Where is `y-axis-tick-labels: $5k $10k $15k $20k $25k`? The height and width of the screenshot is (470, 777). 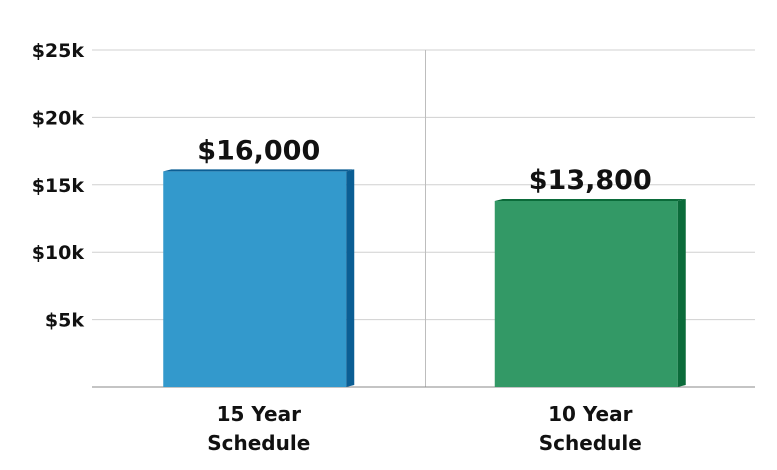 y-axis-tick-labels: $5k $10k $15k $20k $25k is located at coordinates (58, 186).